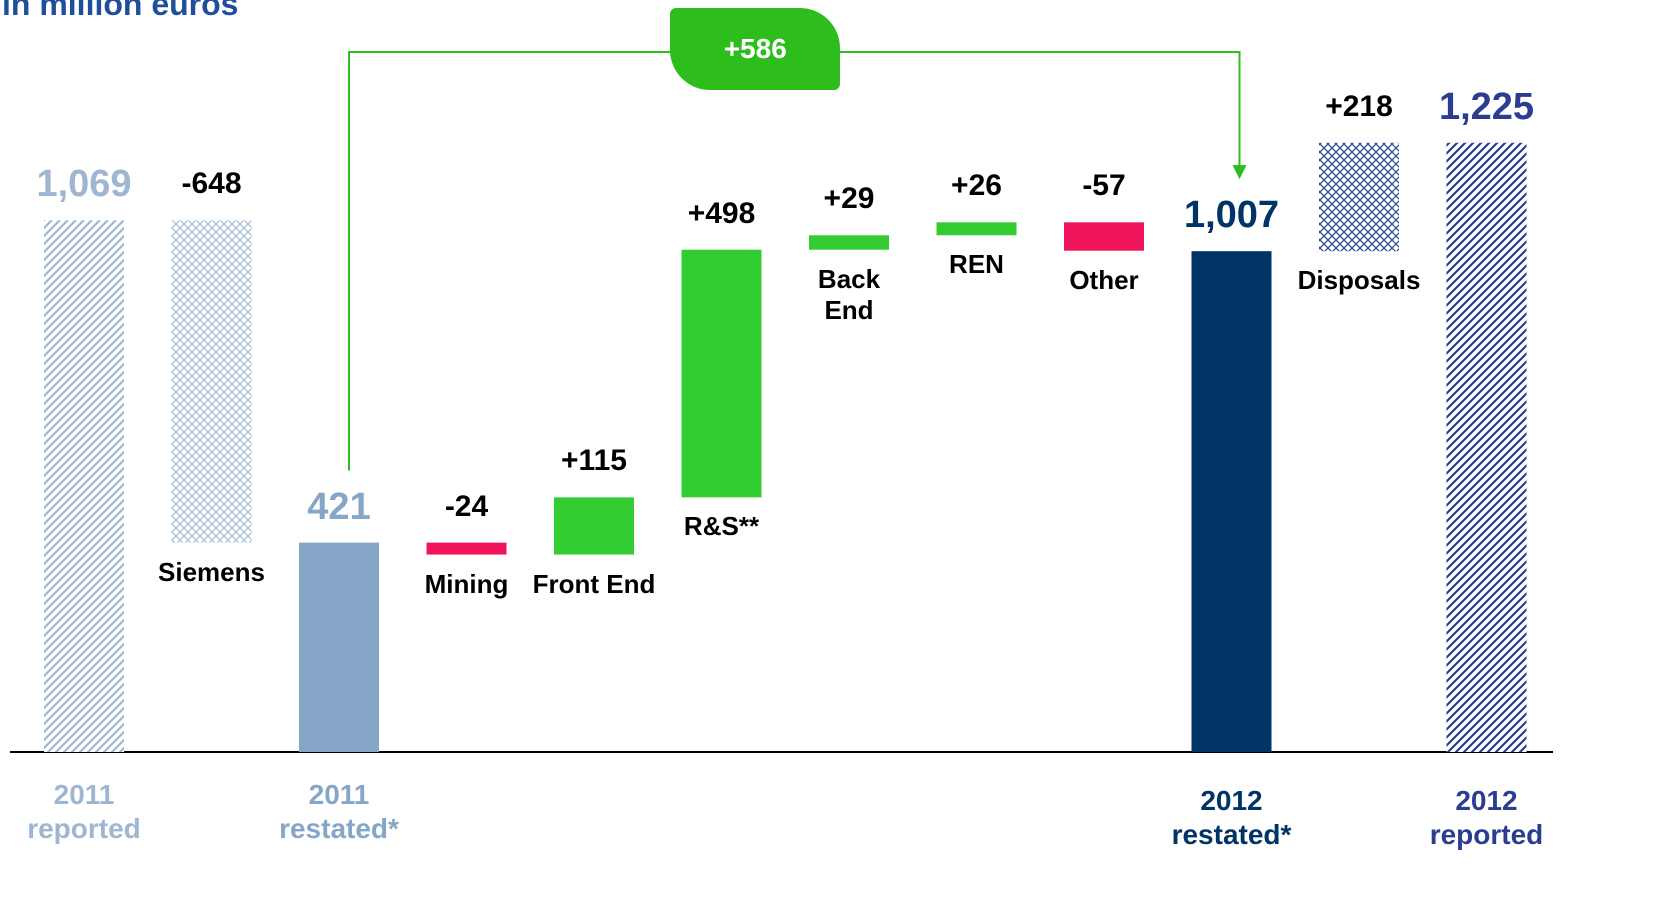 The width and height of the screenshot is (1653, 910). I want to click on annotation: +586, so click(755, 49).